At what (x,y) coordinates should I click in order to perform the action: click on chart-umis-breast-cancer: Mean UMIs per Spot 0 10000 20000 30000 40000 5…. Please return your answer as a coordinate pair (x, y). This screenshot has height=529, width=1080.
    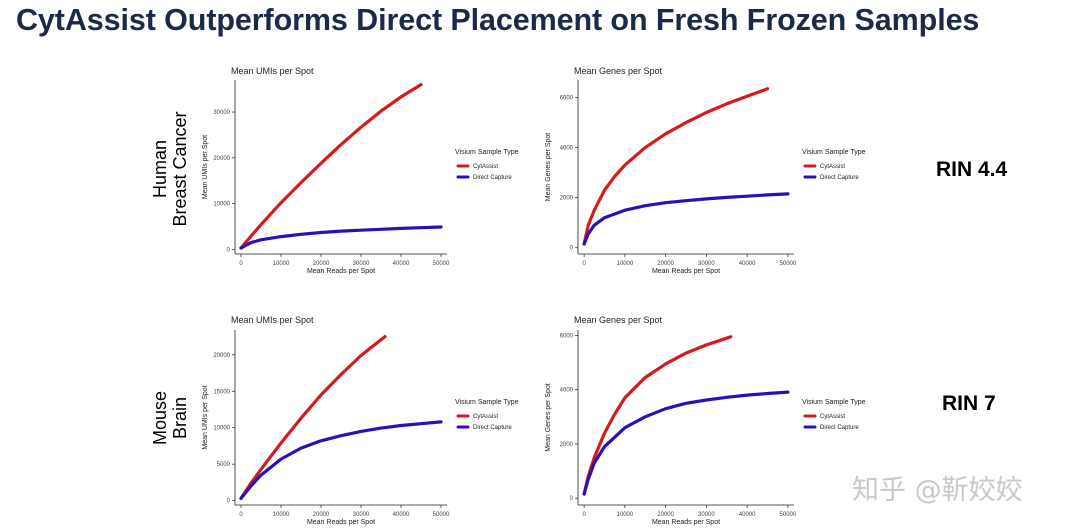
    Looking at the image, I should click on (360, 170).